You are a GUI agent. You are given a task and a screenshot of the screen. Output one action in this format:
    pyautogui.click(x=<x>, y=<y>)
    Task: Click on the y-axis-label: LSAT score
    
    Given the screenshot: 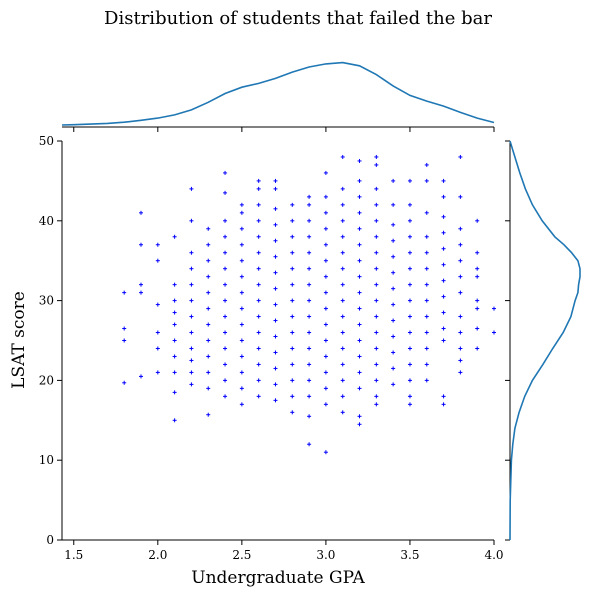 What is the action you would take?
    pyautogui.click(x=19, y=340)
    